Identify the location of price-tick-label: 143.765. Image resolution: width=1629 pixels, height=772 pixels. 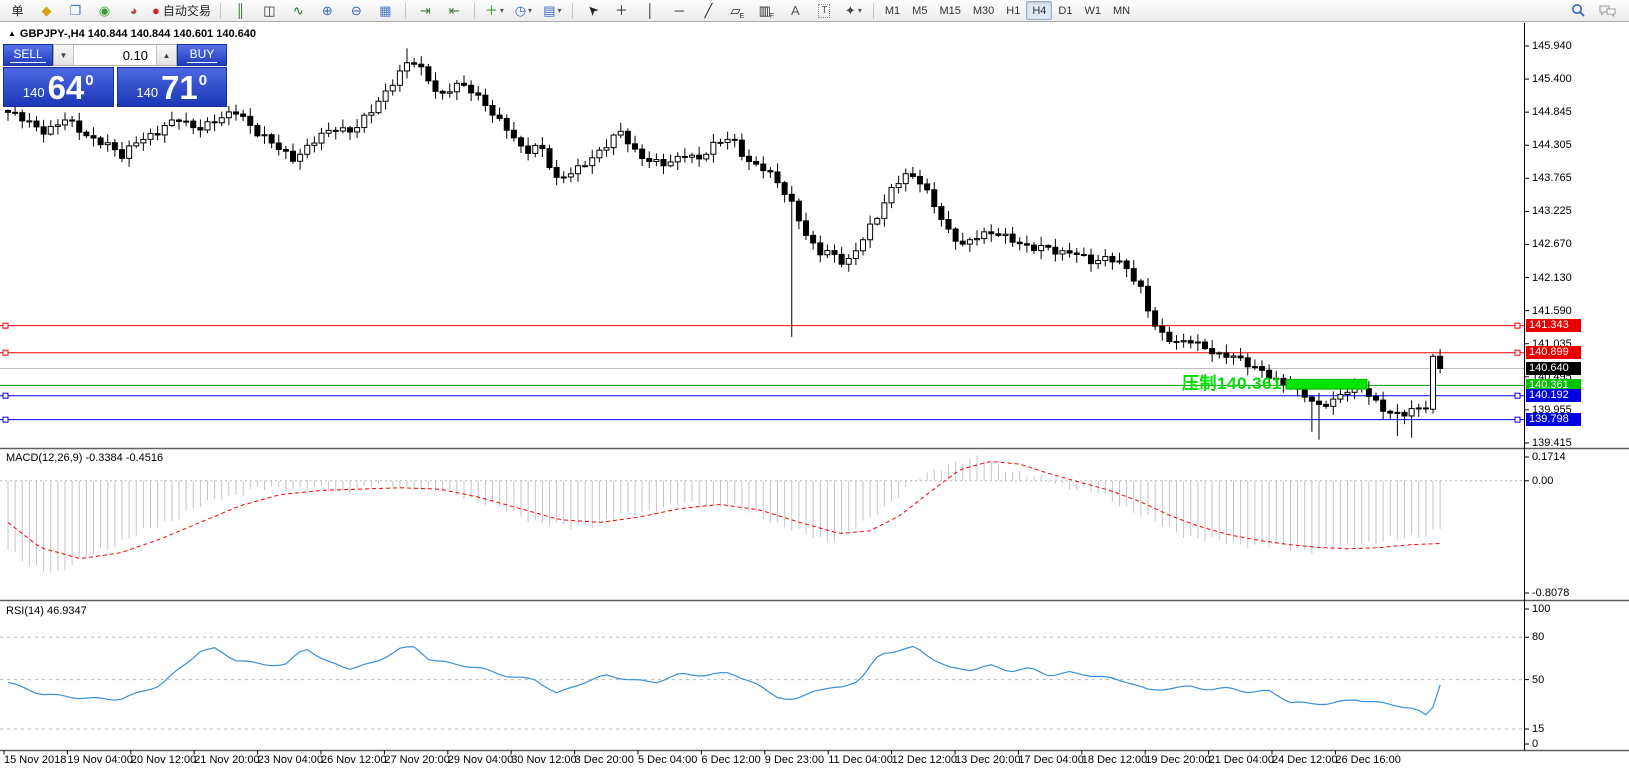
(1552, 178).